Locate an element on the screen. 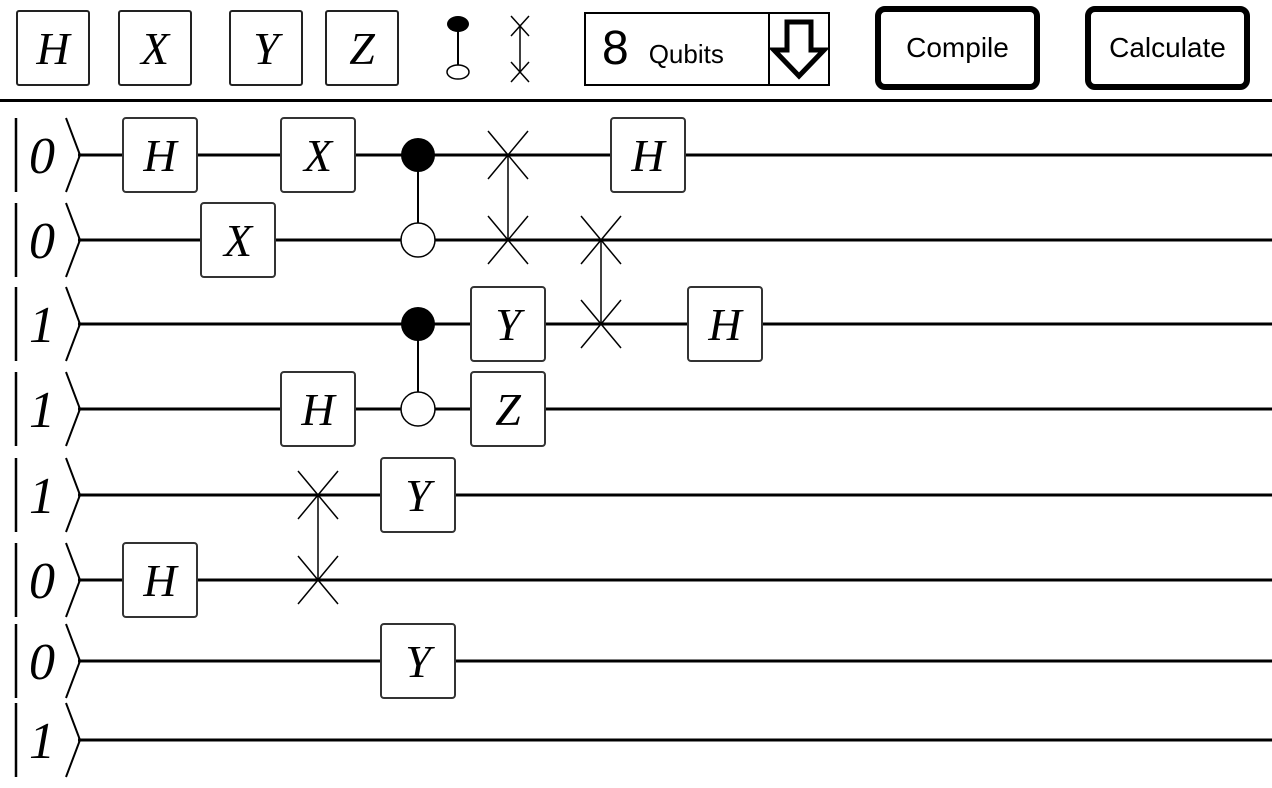  arrow-down-icon is located at coordinates (799, 49).